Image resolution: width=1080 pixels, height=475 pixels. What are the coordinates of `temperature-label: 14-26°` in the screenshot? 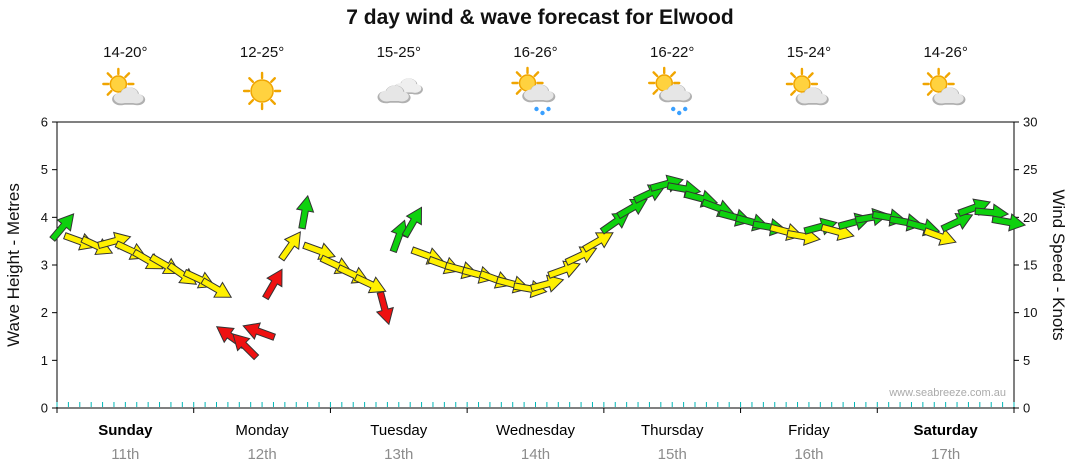 It's located at (945, 52).